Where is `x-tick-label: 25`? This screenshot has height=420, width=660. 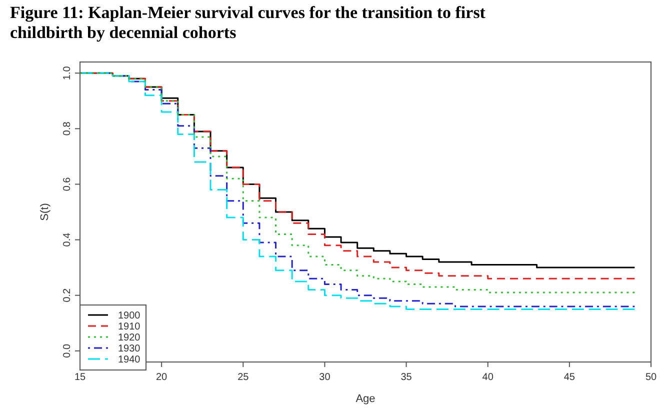 x-tick-label: 25 is located at coordinates (244, 377).